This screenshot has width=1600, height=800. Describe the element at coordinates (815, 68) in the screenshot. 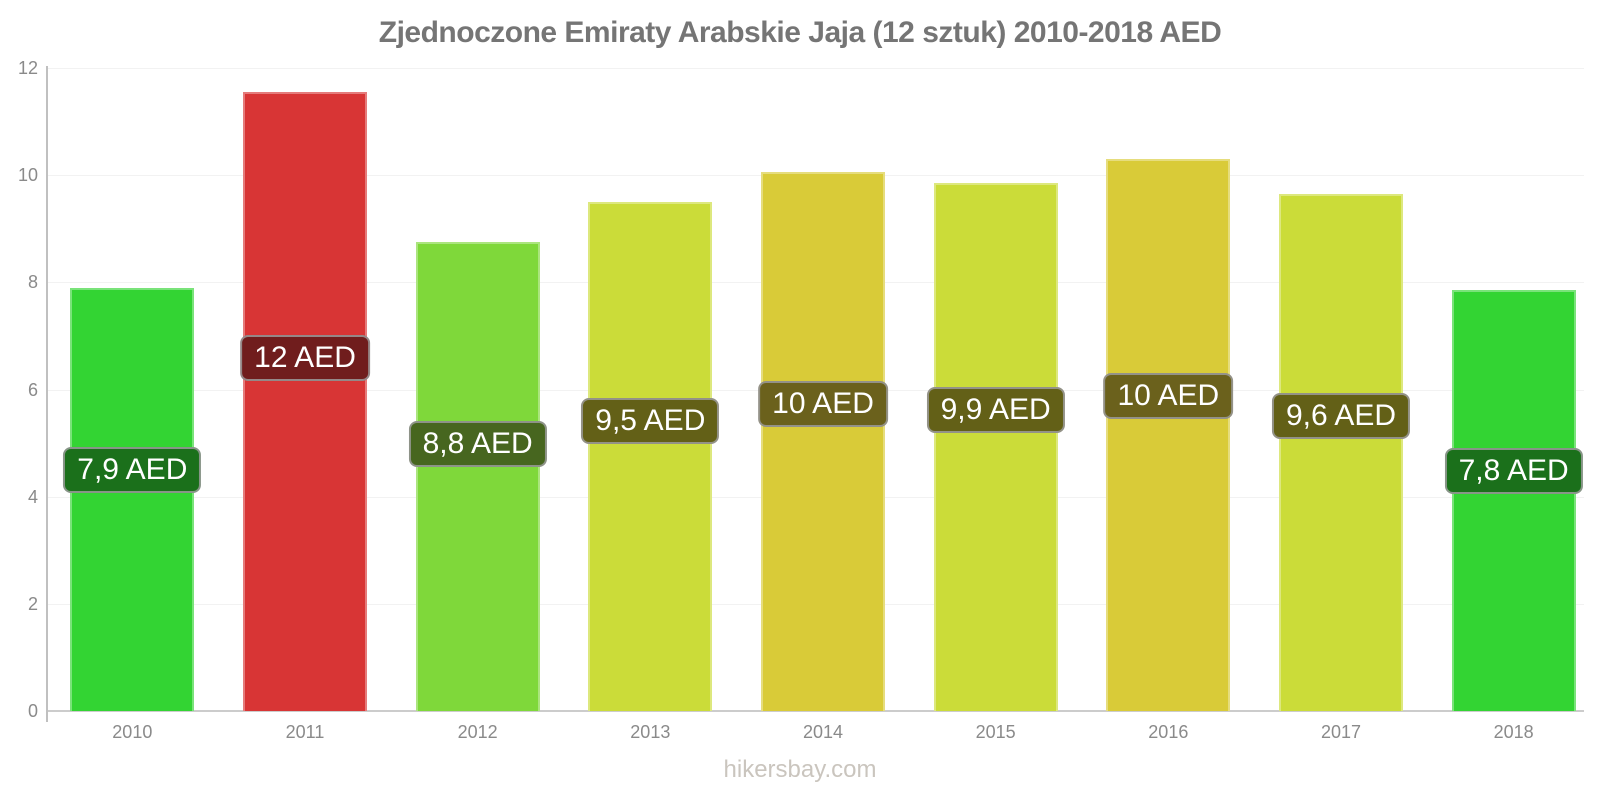

I see `gridline` at that location.